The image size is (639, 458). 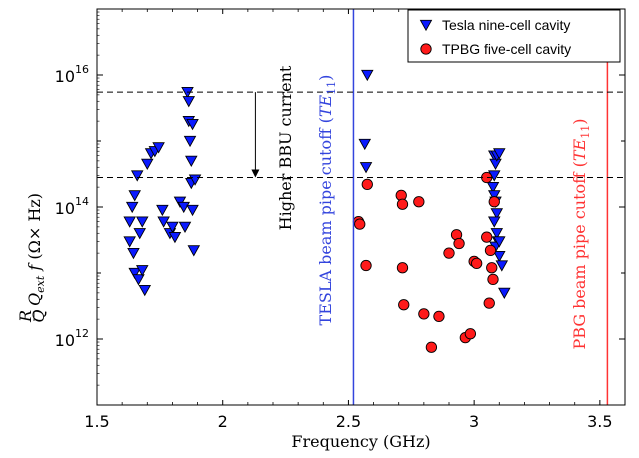 I want to click on y-tick-exp: 12, so click(x=82, y=333).